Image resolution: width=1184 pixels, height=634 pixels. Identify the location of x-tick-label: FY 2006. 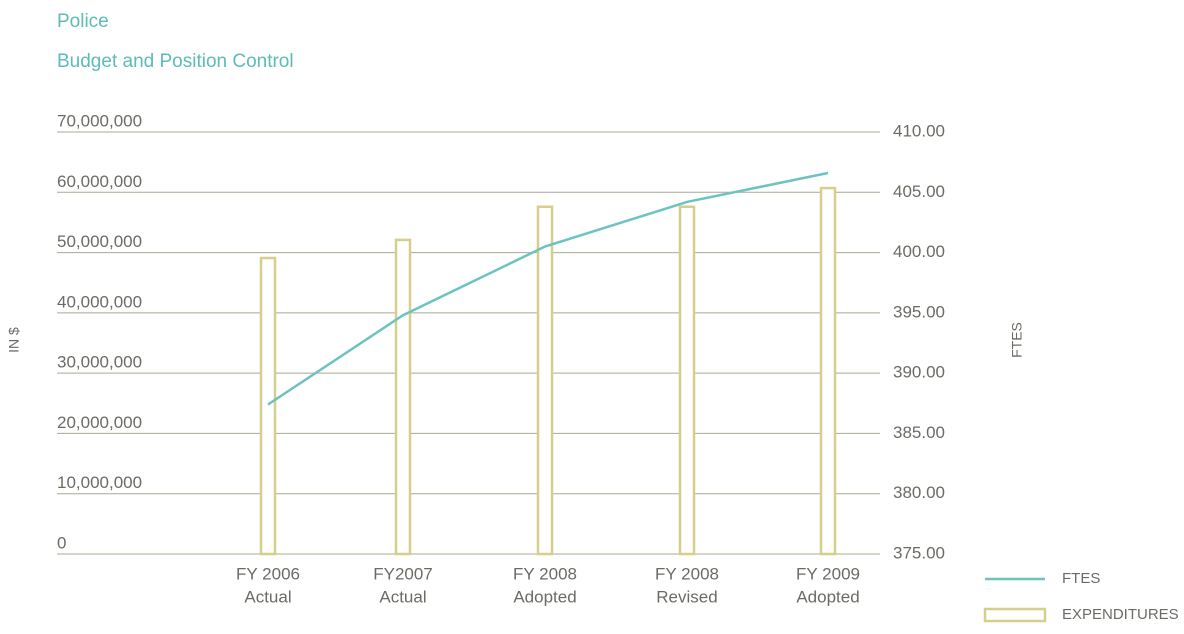
(268, 573).